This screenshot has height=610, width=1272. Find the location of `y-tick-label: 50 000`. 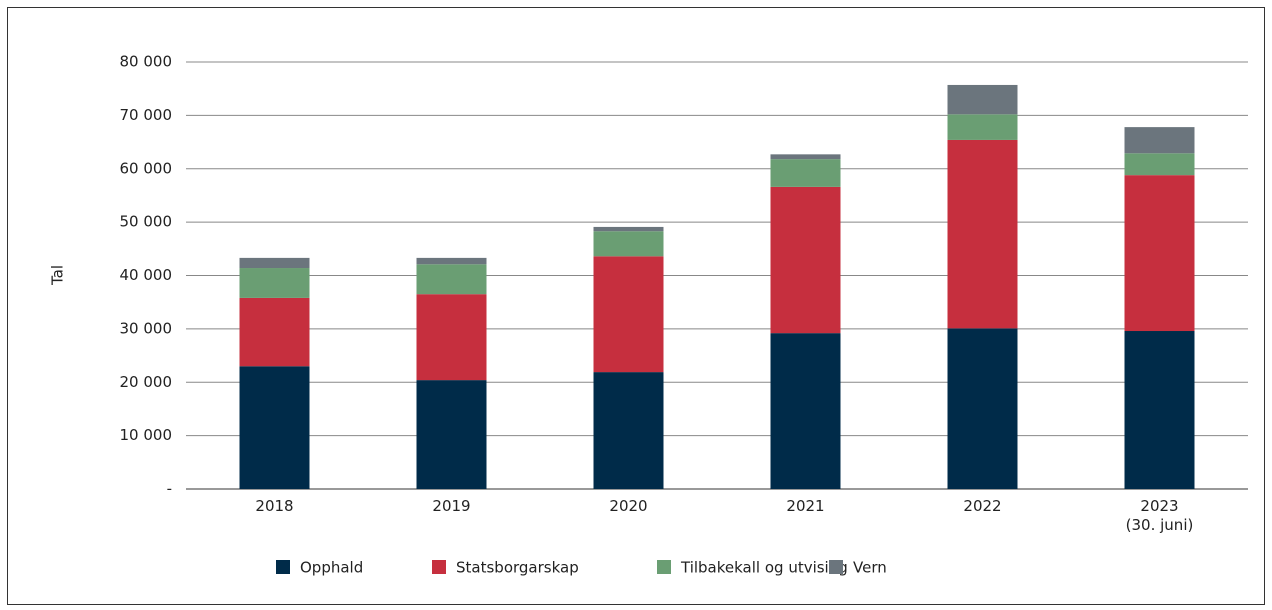

y-tick-label: 50 000 is located at coordinates (146, 222).